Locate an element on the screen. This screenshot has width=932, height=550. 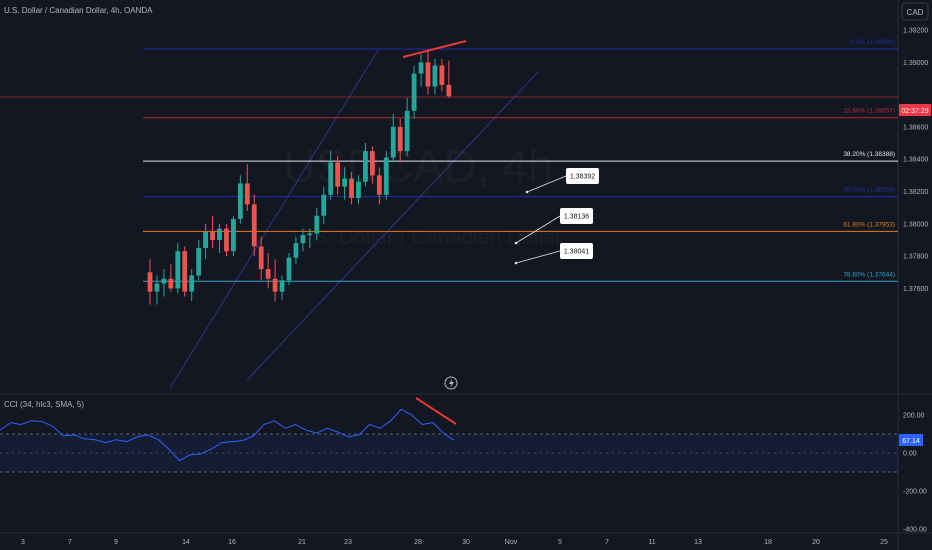
time-tick-label: 28 is located at coordinates (418, 542).